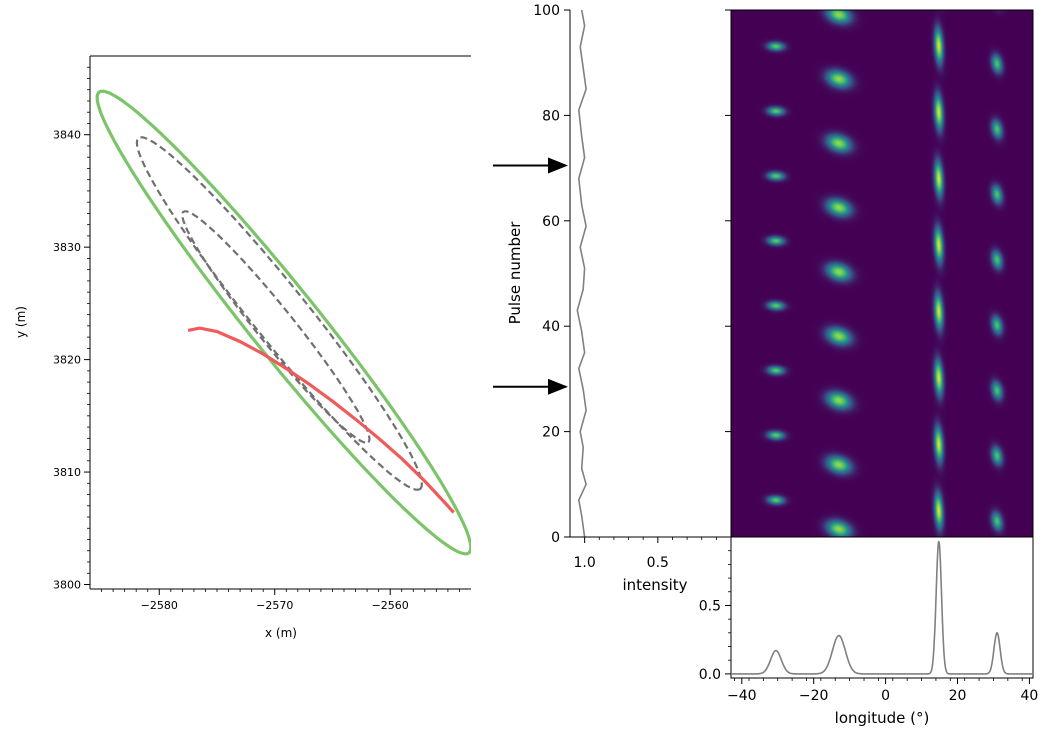 The height and width of the screenshot is (734, 1063). I want to click on pulse-axis-label: Pulse number, so click(515, 273).